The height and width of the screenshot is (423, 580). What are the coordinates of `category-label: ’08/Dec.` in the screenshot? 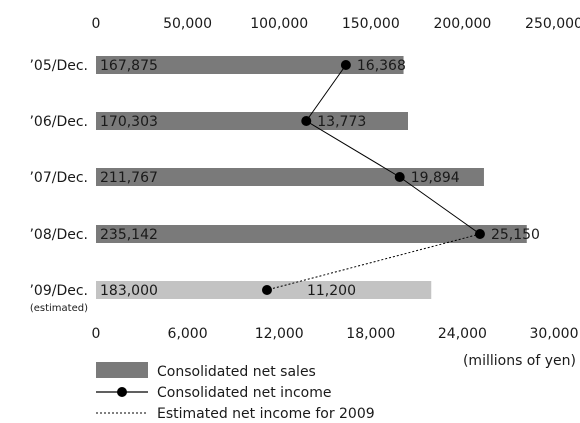 It's located at (58, 235).